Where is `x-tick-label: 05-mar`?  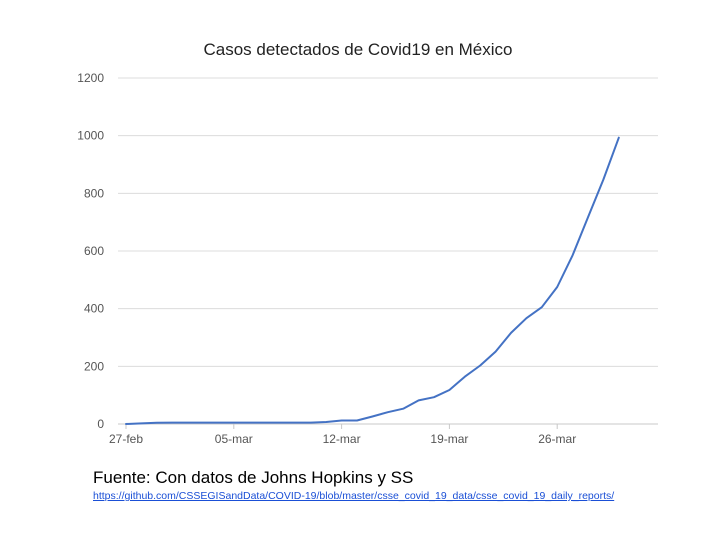 x-tick-label: 05-mar is located at coordinates (234, 439).